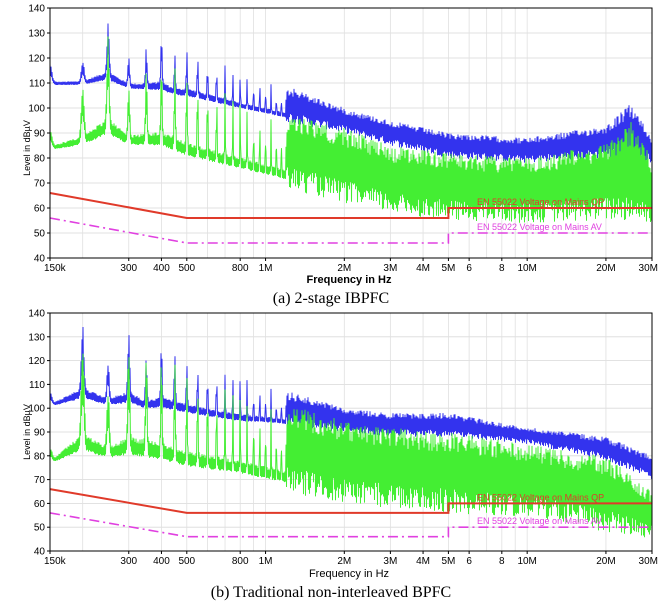  Describe the element at coordinates (331, 298) in the screenshot. I see `figure-caption: (a) 2-stage IBPFC` at that location.